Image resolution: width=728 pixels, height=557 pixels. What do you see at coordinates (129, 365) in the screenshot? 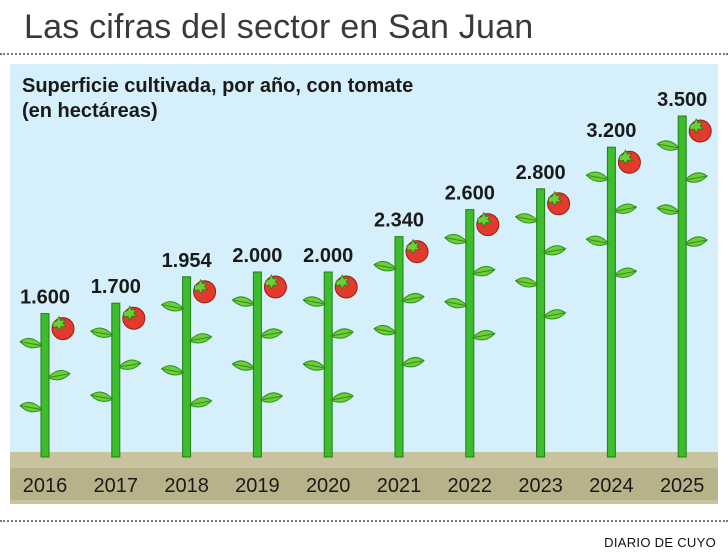
I see `leaf-2017-1-vein` at bounding box center [129, 365].